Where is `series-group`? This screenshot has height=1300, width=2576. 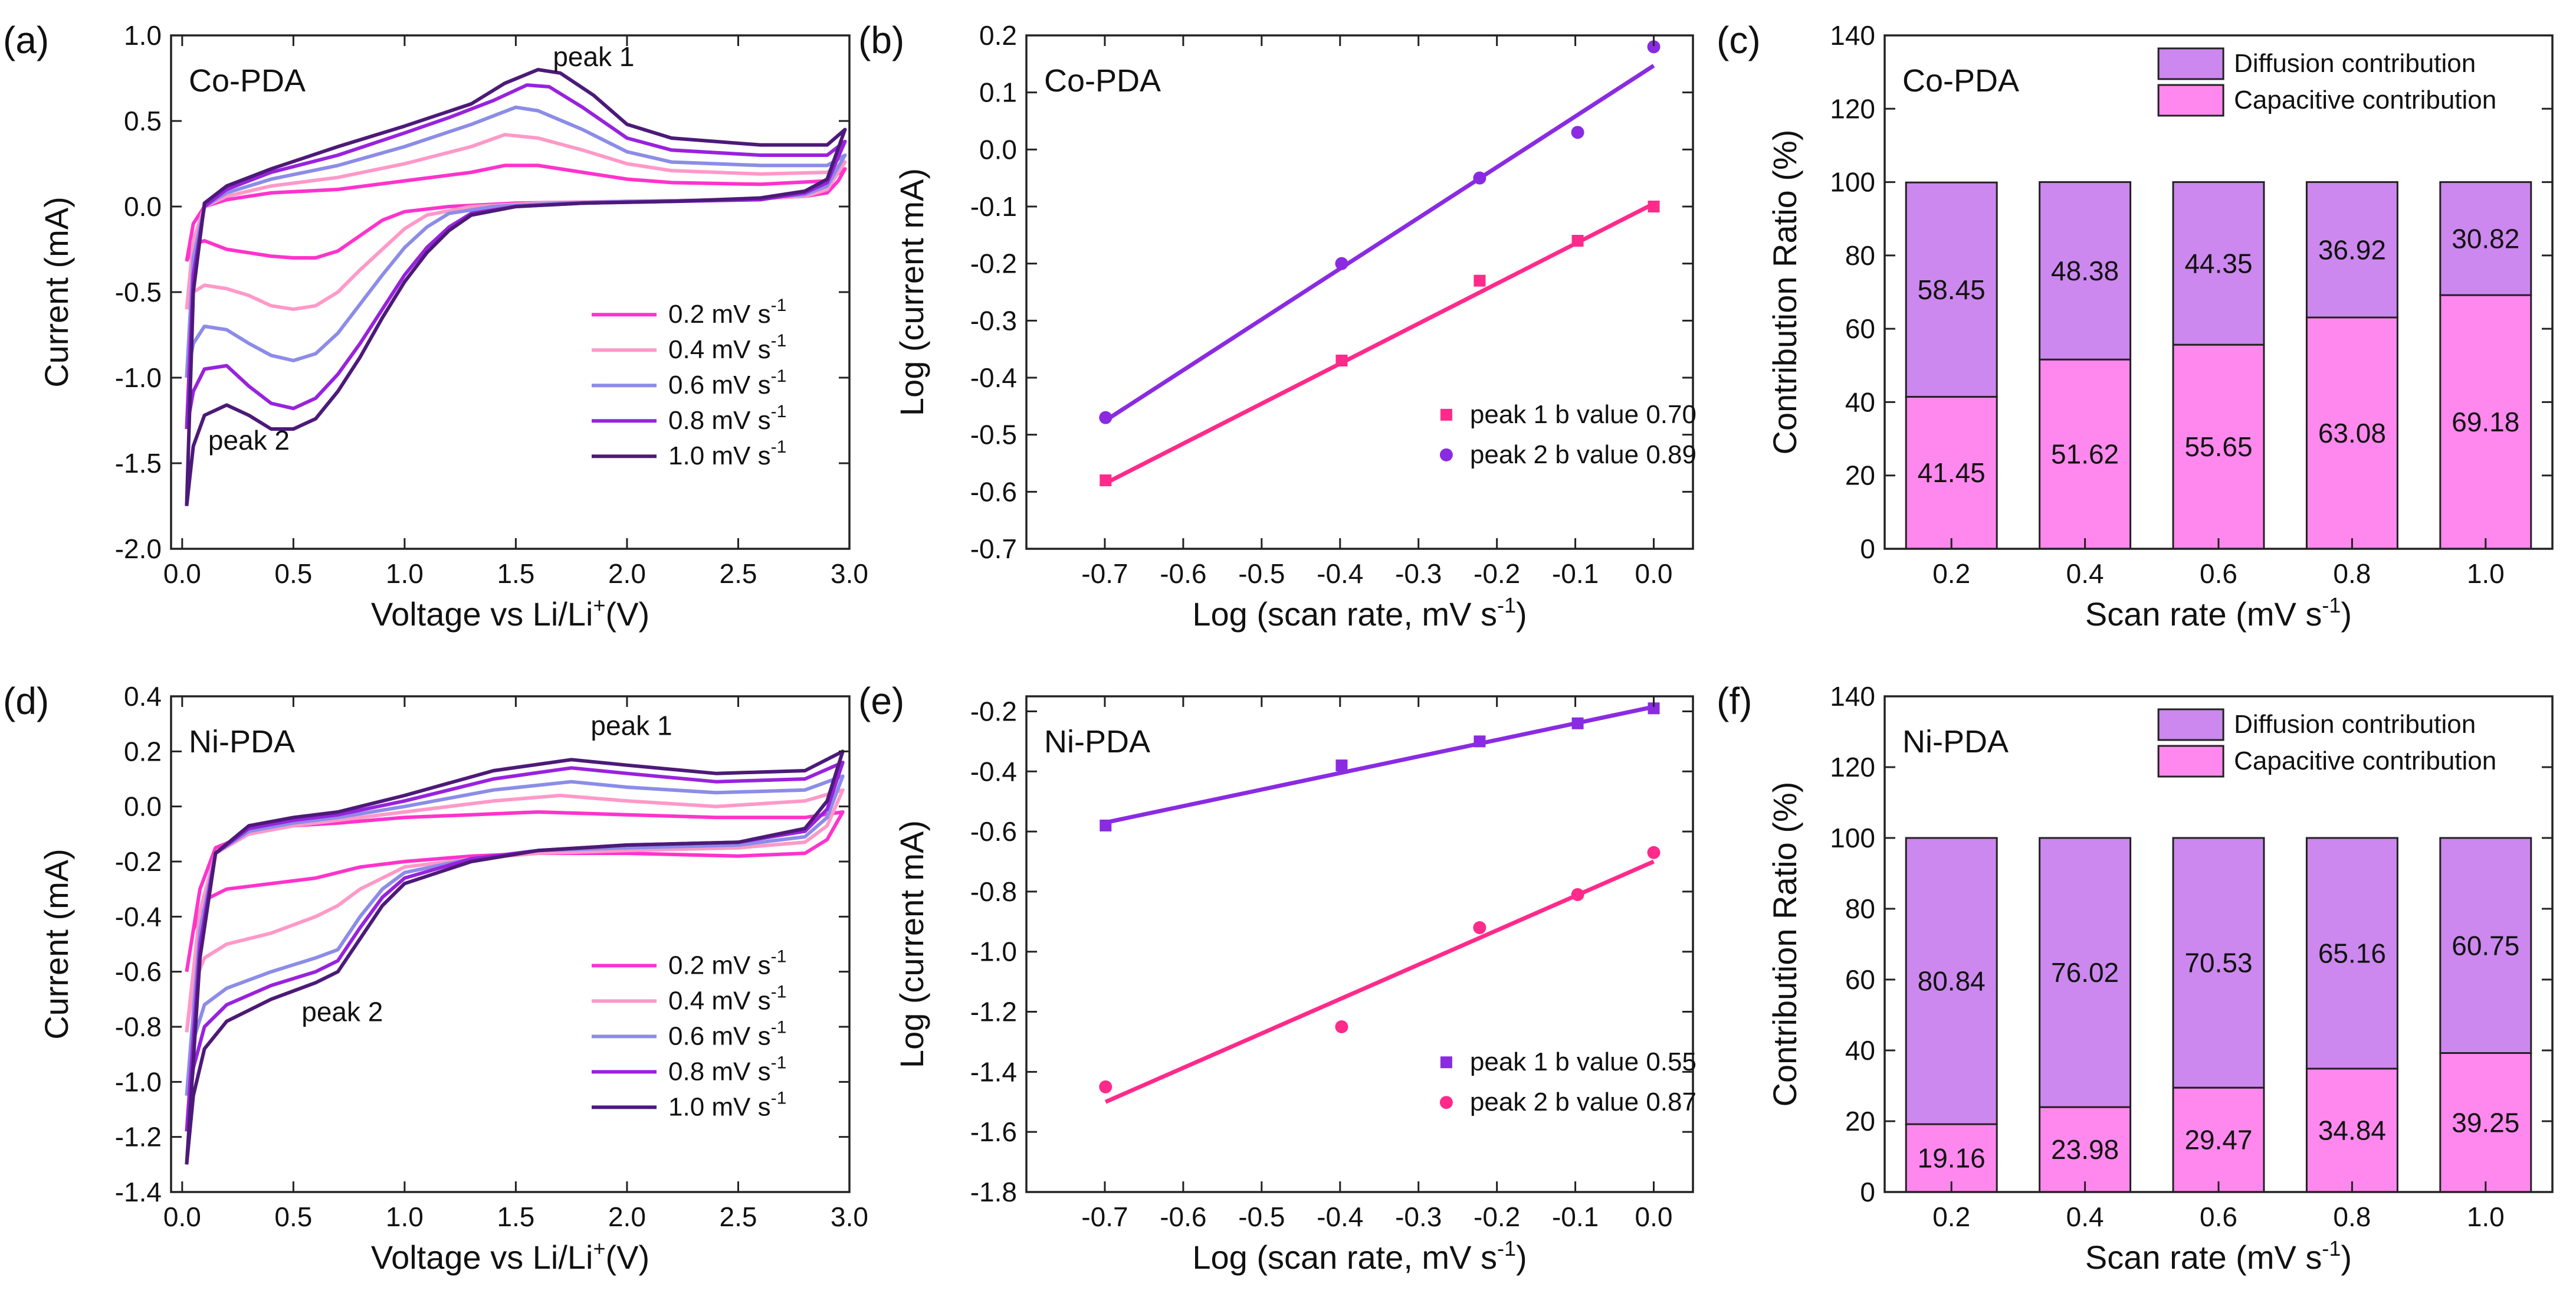
series-group is located at coordinates (1380, 263).